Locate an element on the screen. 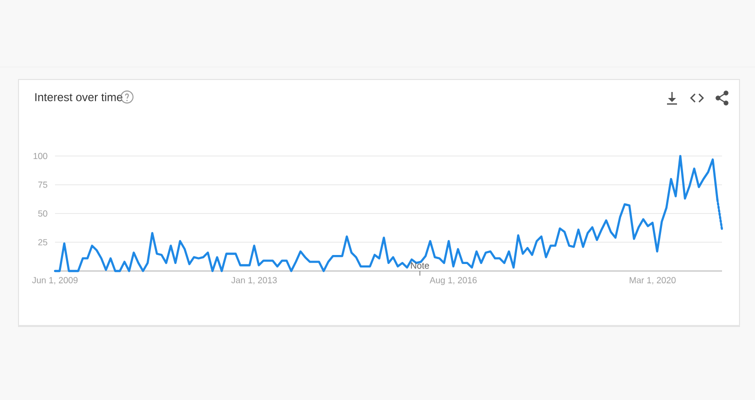  y-tick-label: 75 is located at coordinates (43, 185).